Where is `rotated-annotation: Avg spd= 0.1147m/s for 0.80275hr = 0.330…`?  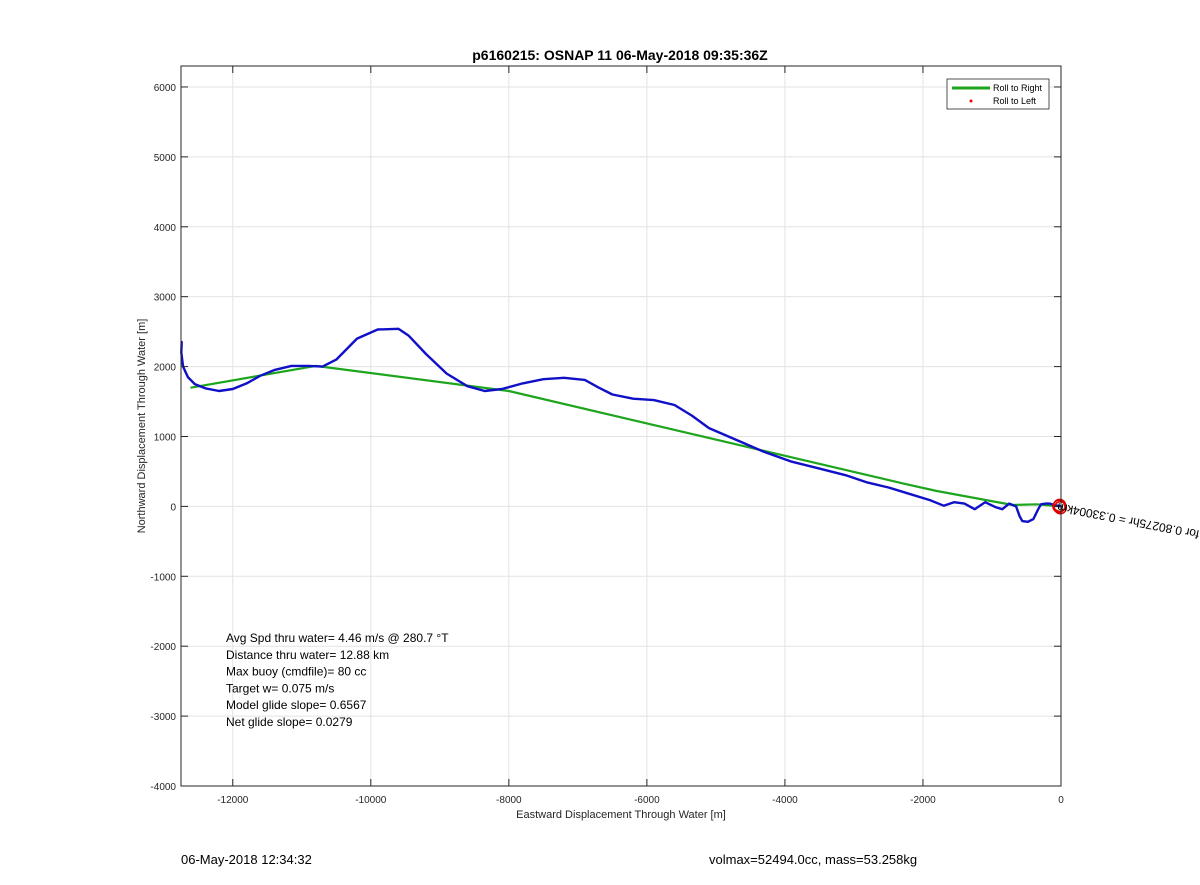
rotated-annotation: Avg spd= 0.1147m/s for 0.80275hr = 0.330… is located at coordinates (1128, 531).